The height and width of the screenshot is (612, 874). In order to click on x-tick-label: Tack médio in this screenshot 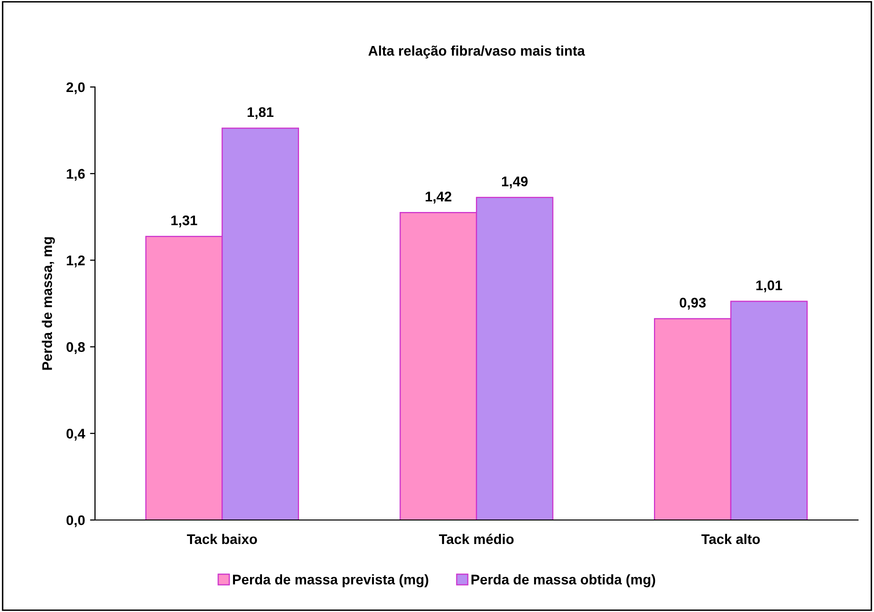, I will do `click(476, 539)`.